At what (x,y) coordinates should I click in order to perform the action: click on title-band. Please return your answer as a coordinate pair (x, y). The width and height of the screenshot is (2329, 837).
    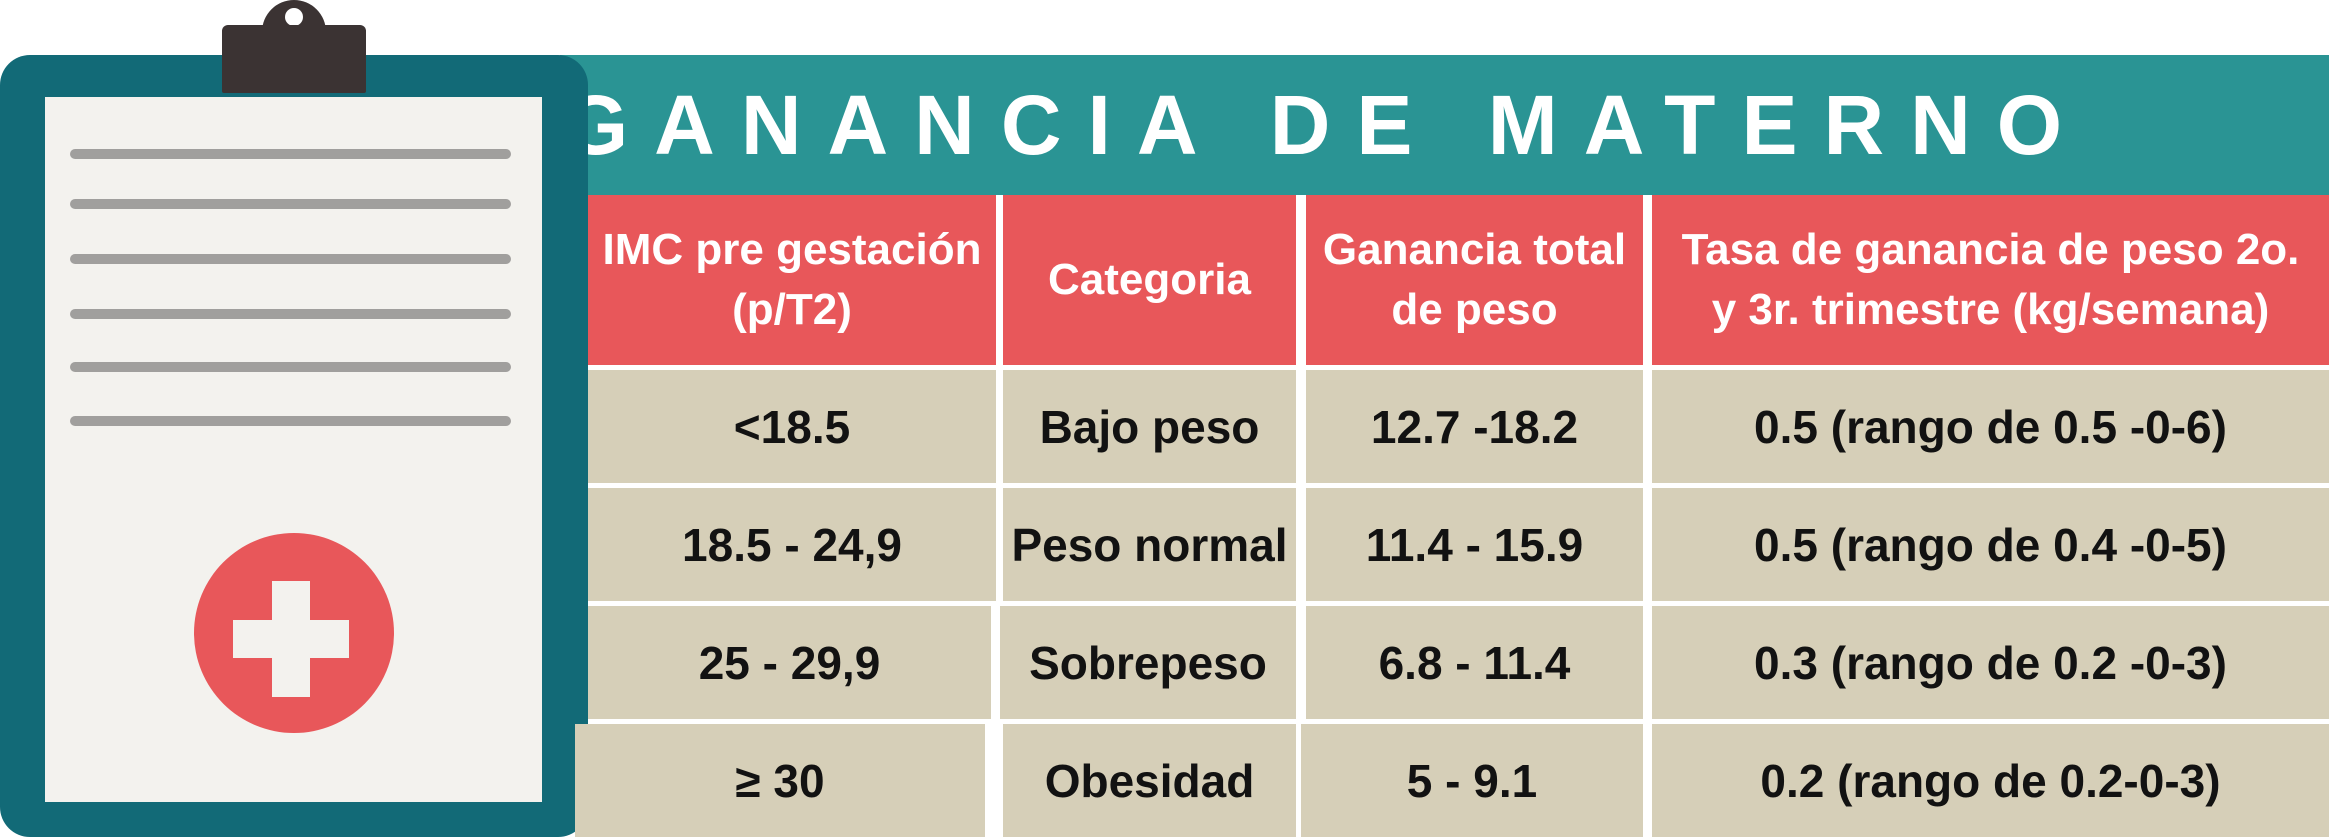
    Looking at the image, I should click on (1444, 125).